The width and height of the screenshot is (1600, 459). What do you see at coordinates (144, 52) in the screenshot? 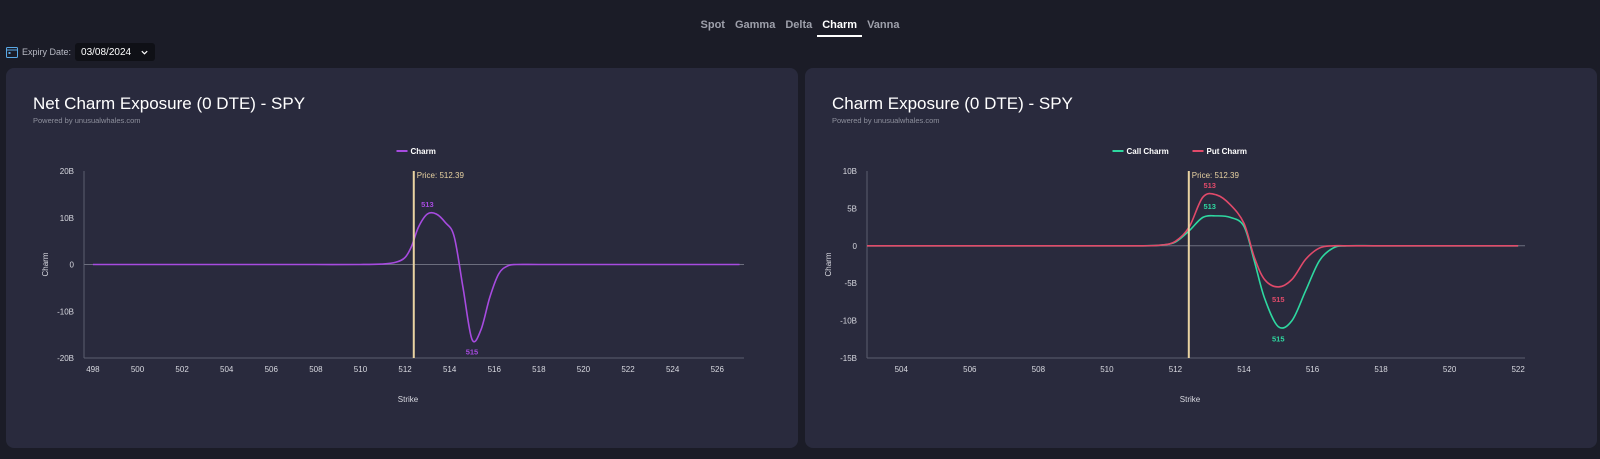
I see `chevron-down-icon` at bounding box center [144, 52].